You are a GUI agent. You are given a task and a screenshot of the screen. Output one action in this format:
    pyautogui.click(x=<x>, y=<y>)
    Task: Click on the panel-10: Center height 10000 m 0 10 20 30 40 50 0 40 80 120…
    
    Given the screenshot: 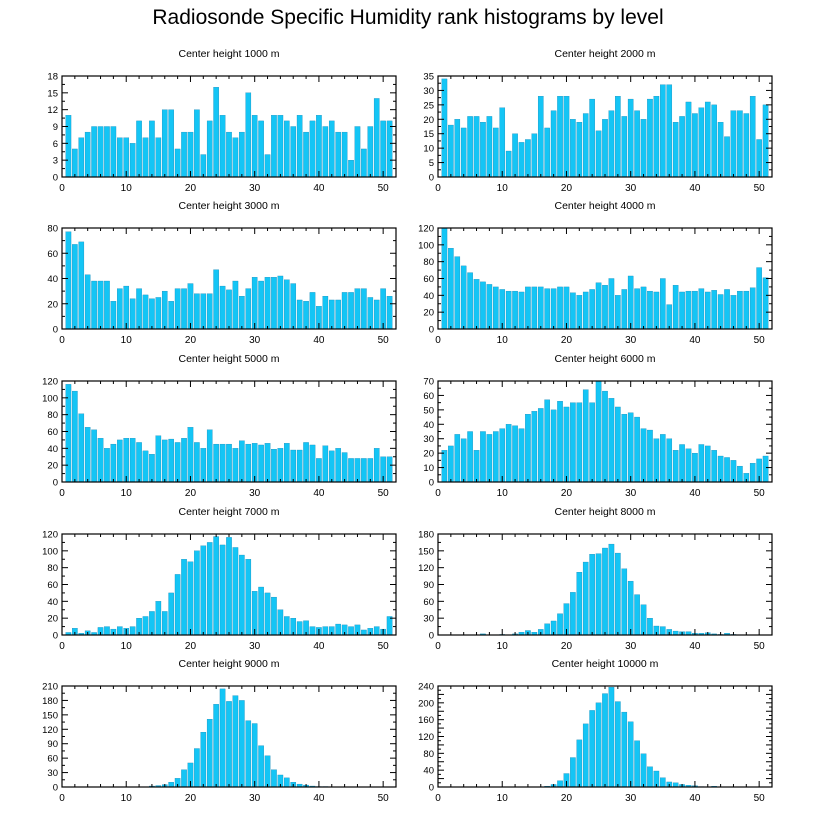 What is the action you would take?
    pyautogui.click(x=595, y=731)
    